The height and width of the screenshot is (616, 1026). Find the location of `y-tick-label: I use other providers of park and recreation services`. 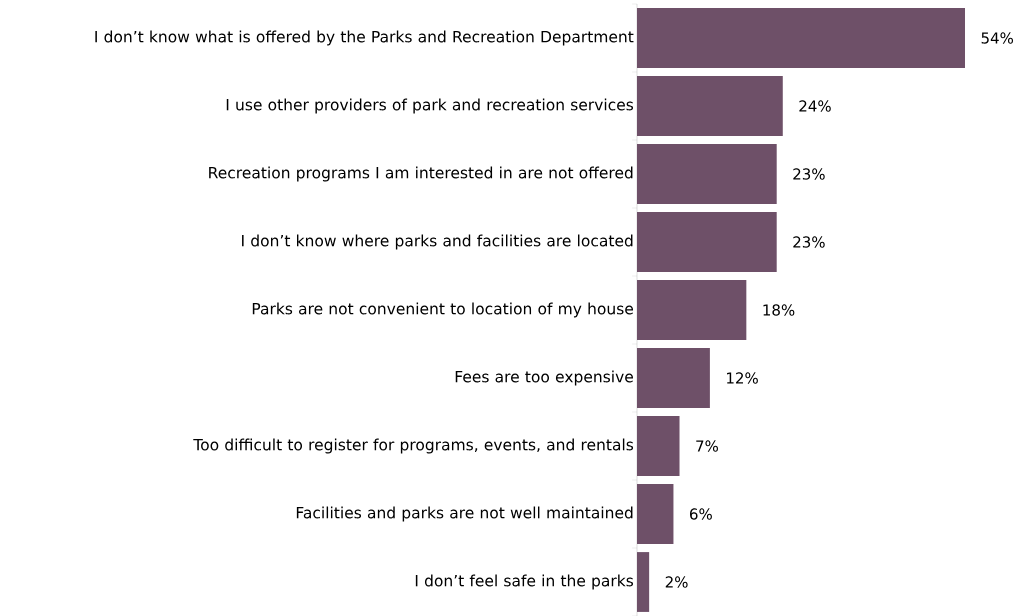

y-tick-label: I use other providers of park and recreation services is located at coordinates (430, 106).